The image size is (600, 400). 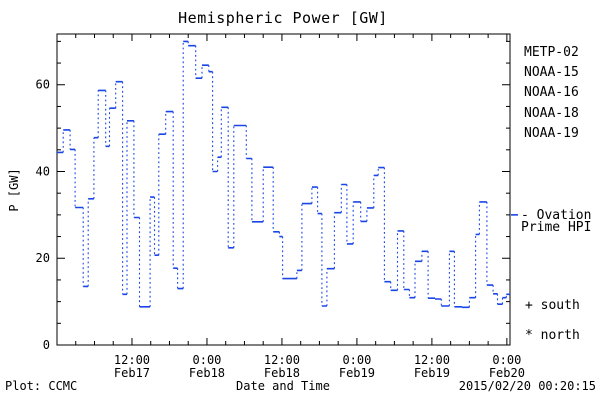 I want to click on legend-item-metp02: METP-02, so click(x=551, y=52).